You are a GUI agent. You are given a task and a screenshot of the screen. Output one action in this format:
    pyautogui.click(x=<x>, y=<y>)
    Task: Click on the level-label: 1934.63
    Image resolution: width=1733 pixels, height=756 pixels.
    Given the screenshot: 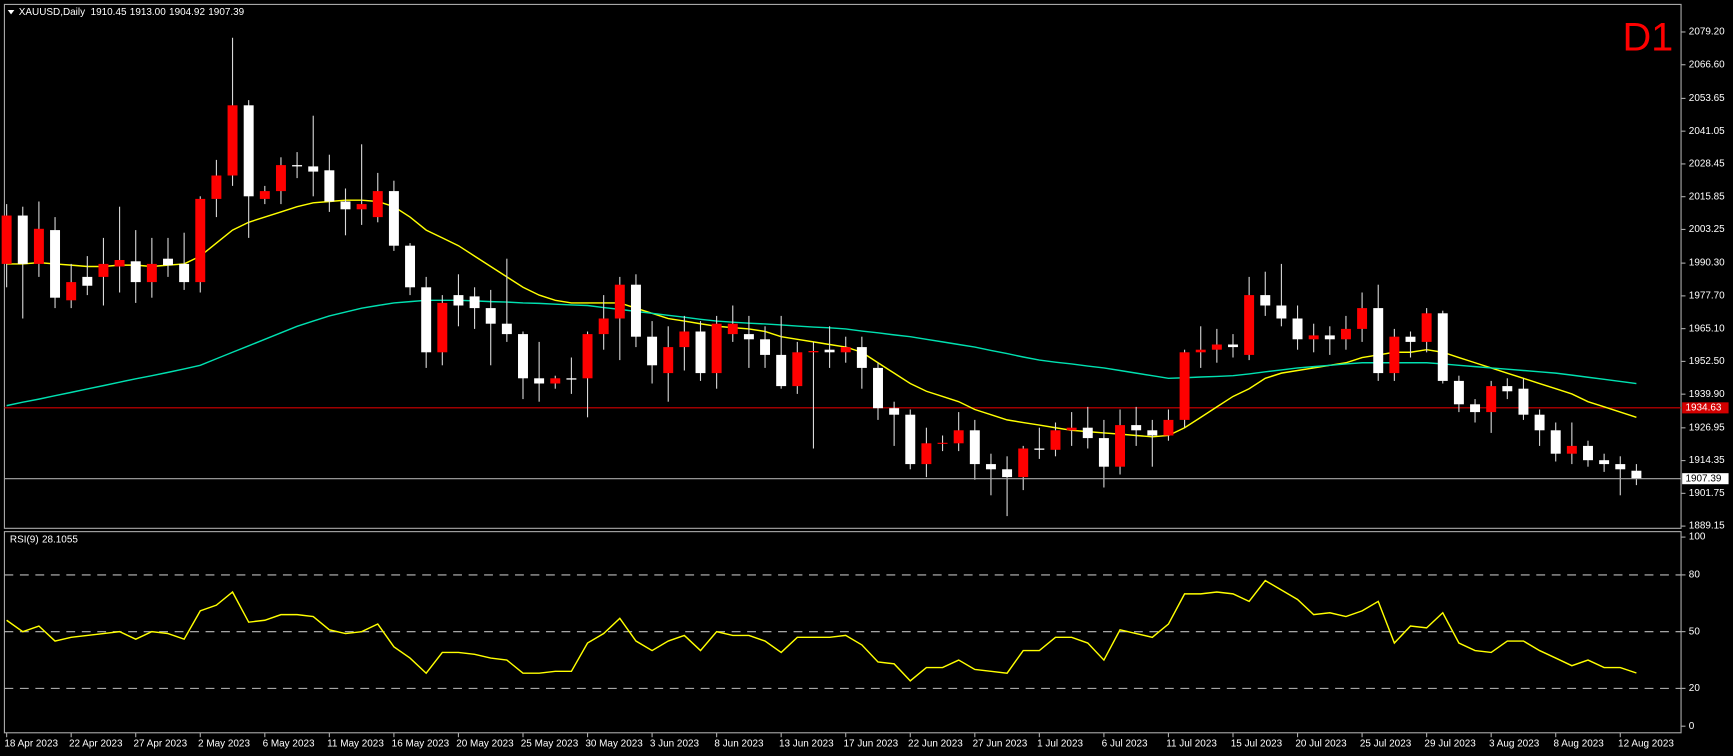 What is the action you would take?
    pyautogui.click(x=1703, y=407)
    